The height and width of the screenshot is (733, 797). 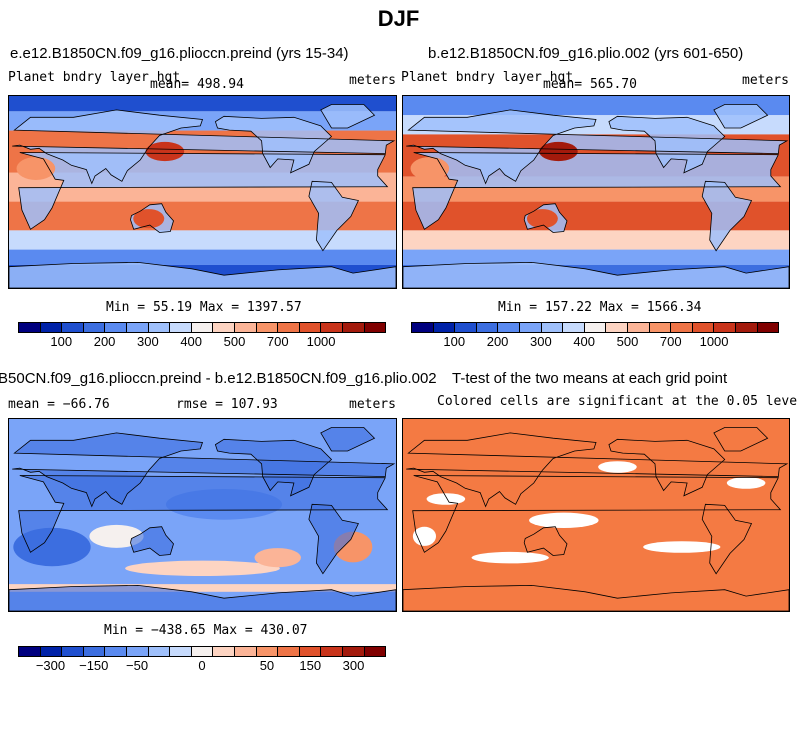 I want to click on panel1-colorbar, so click(x=202, y=327).